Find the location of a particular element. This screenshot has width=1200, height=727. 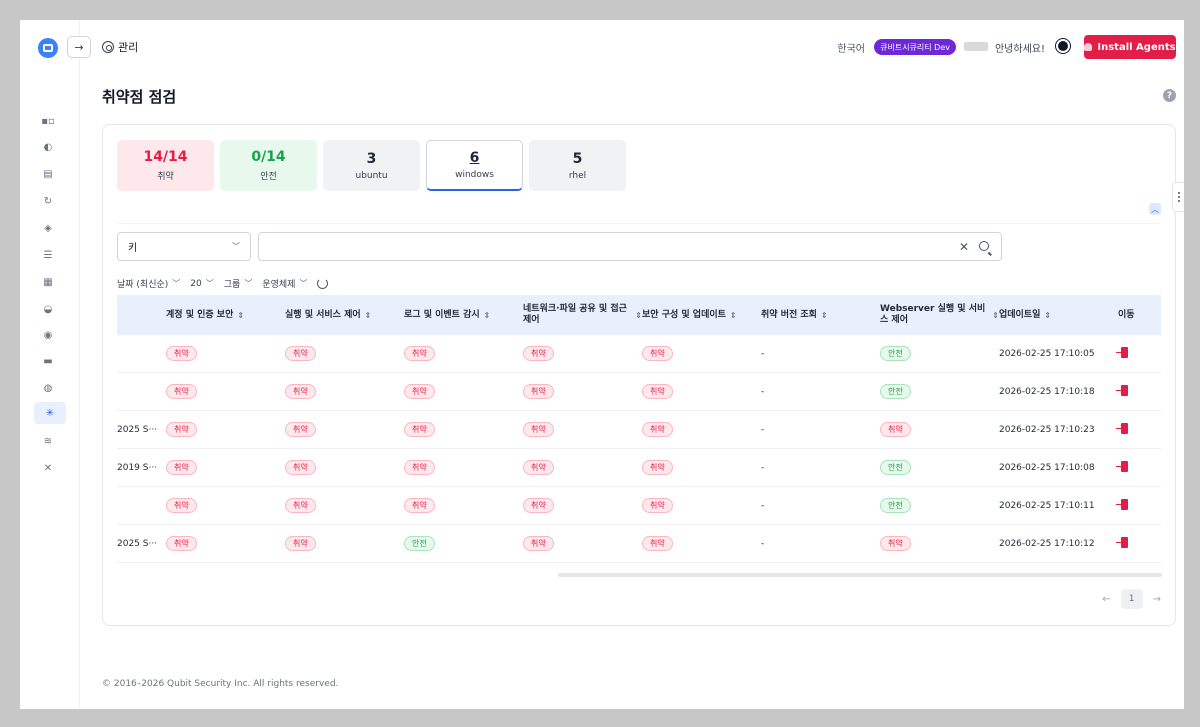

tools-icon: ✕ is located at coordinates (48, 468).